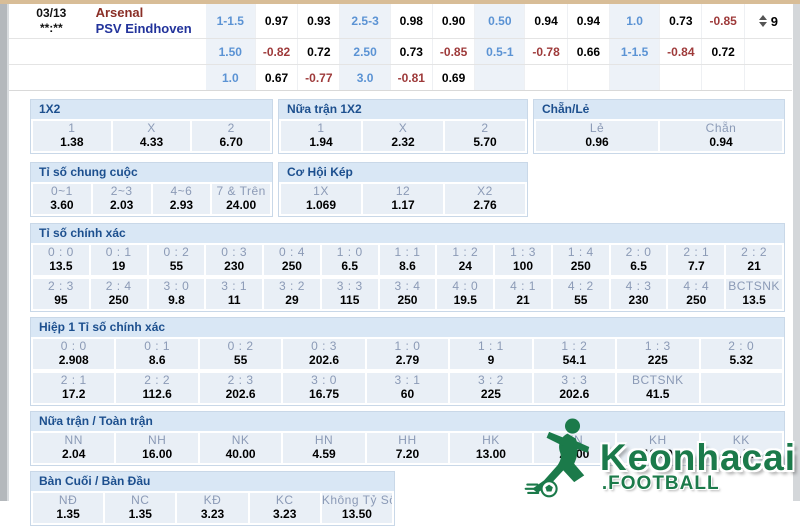  I want to click on odds-cell: 3 : 0 16.75, so click(324, 388).